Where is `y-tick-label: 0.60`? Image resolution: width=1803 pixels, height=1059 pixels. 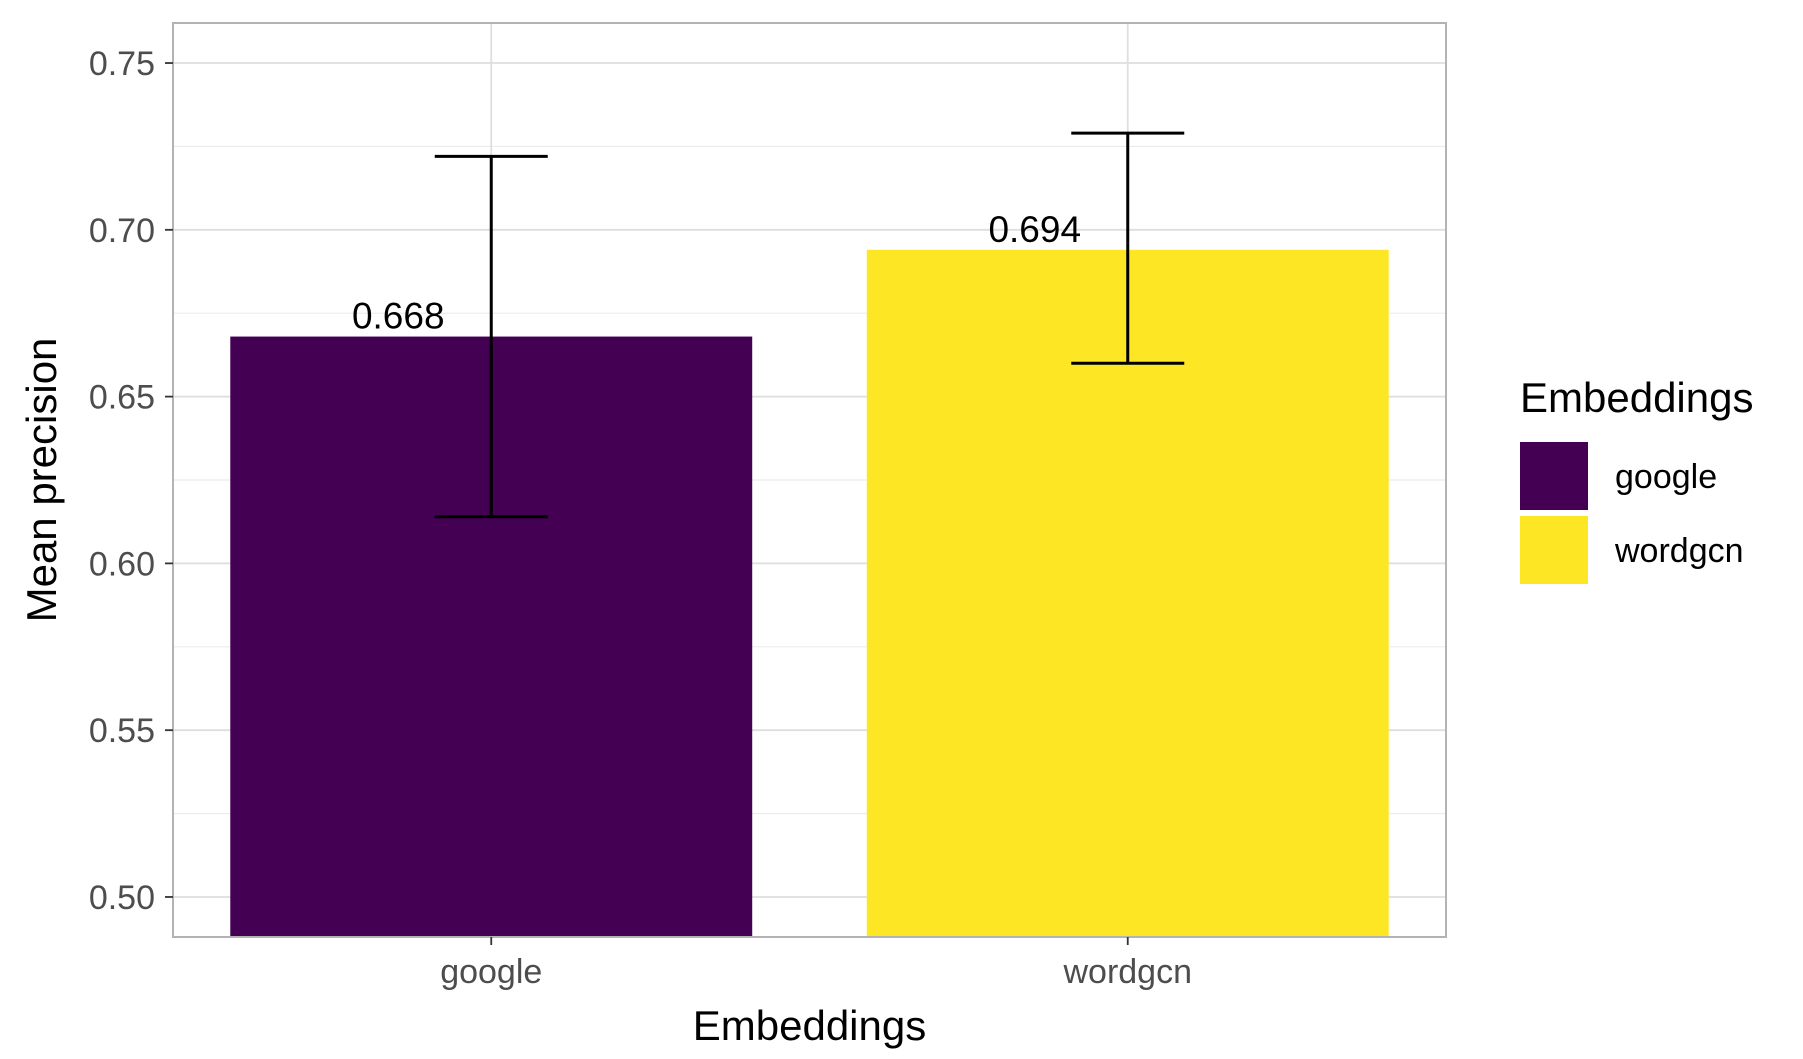
y-tick-label: 0.60 is located at coordinates (122, 564).